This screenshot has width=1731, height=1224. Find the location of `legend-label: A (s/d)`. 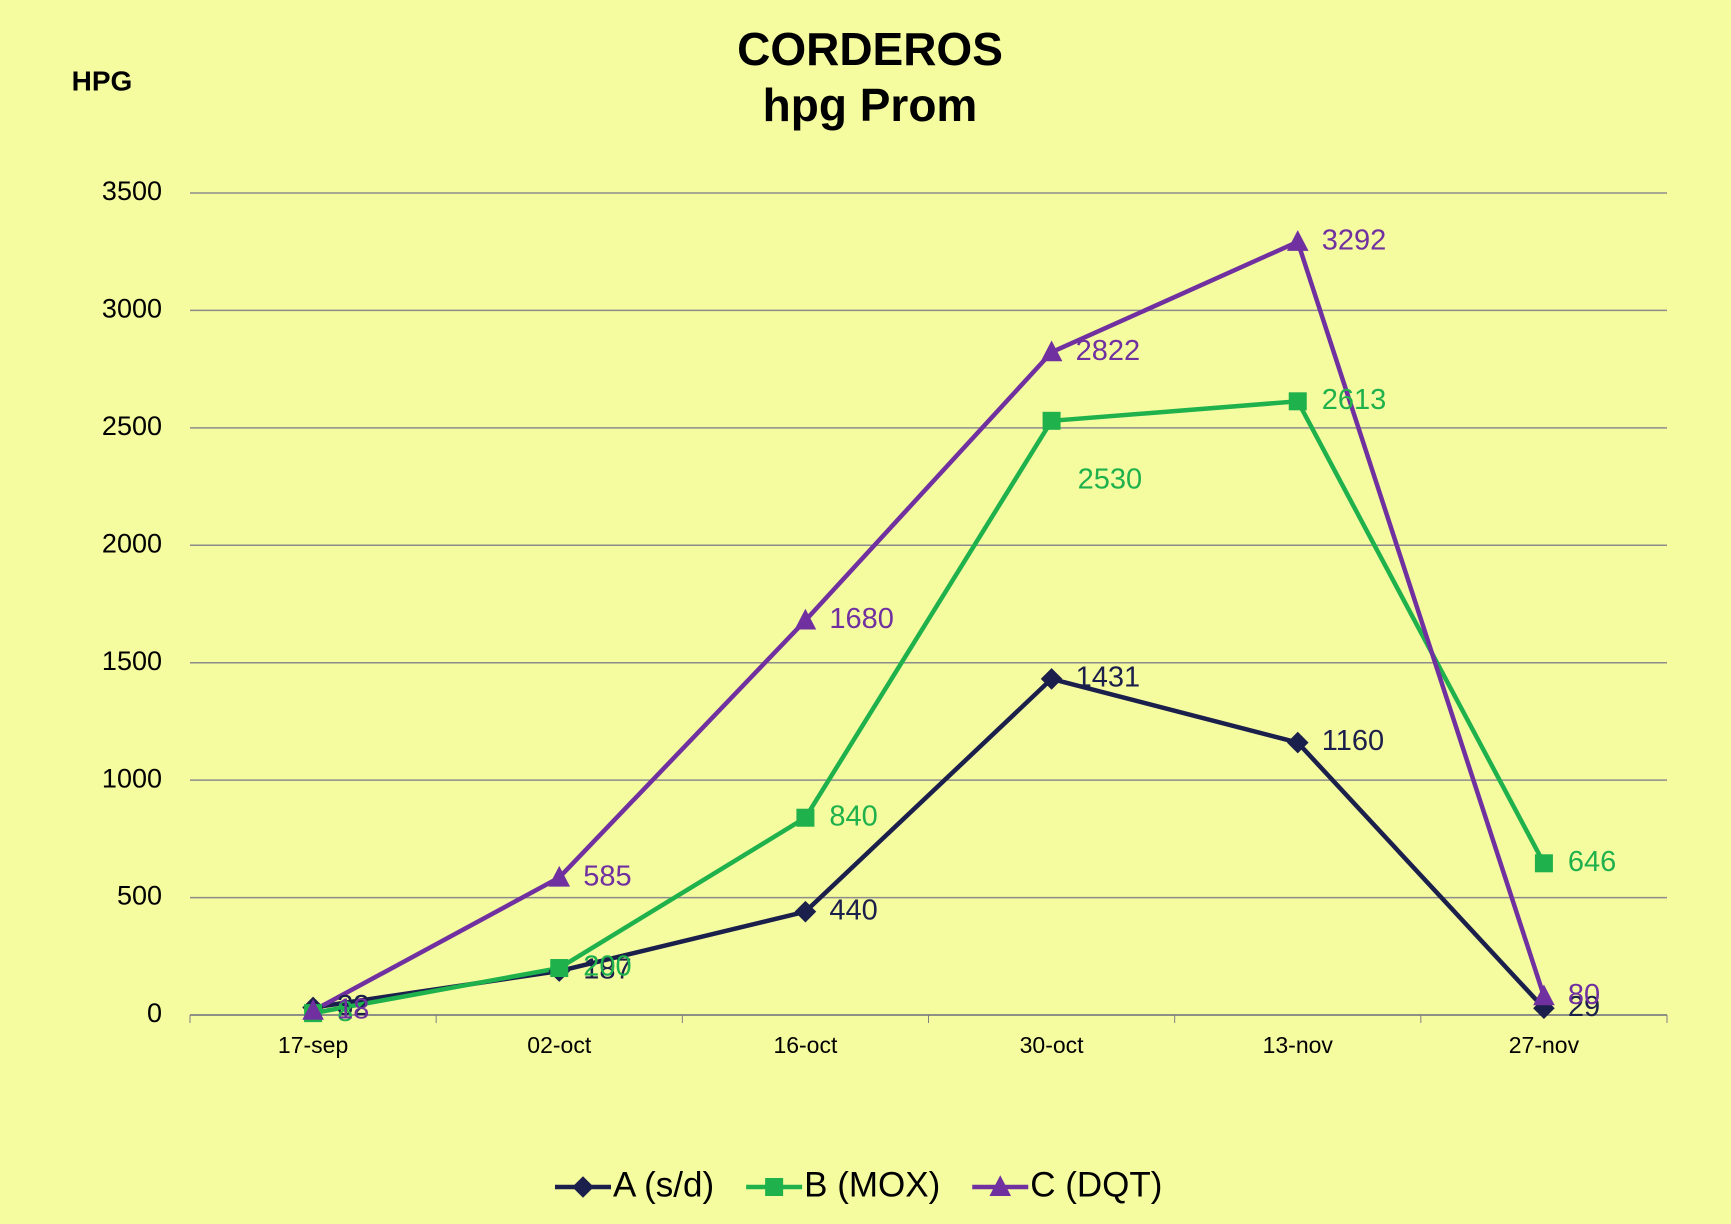

legend-label: A (s/d) is located at coordinates (663, 1184).